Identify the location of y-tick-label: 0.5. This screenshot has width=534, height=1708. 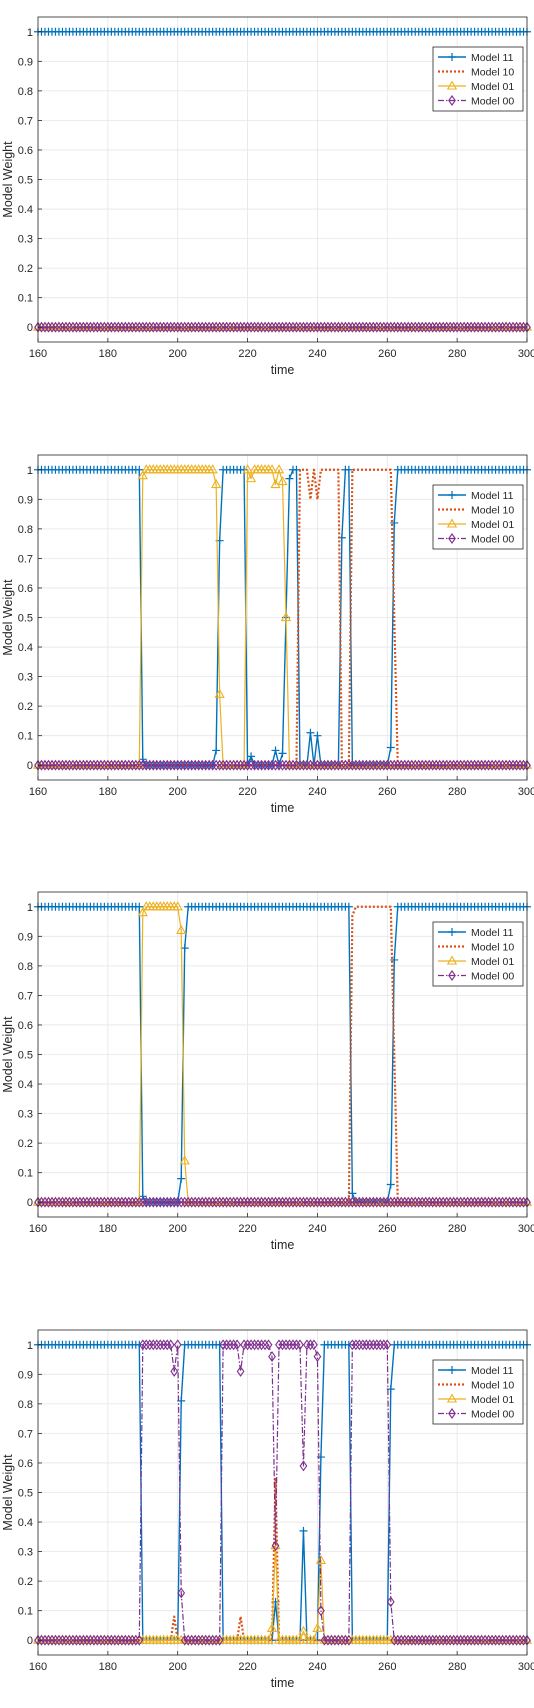
(25, 619).